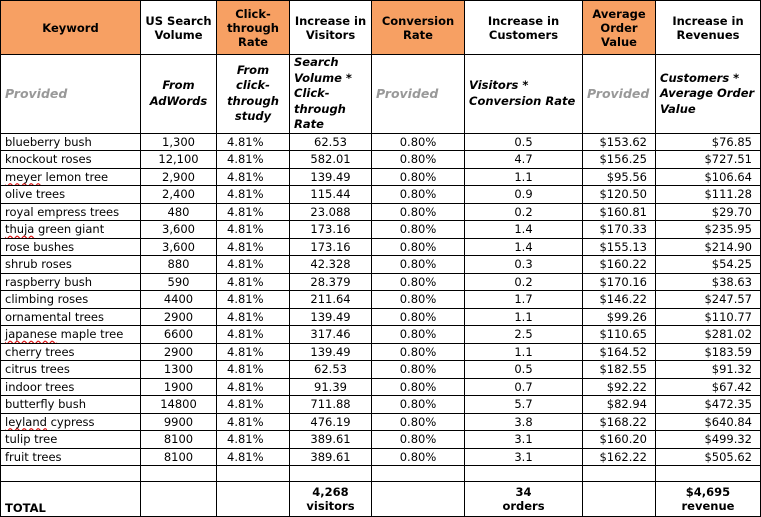 The width and height of the screenshot is (761, 517). What do you see at coordinates (178, 211) in the screenshot?
I see `row-search-volume: 480` at bounding box center [178, 211].